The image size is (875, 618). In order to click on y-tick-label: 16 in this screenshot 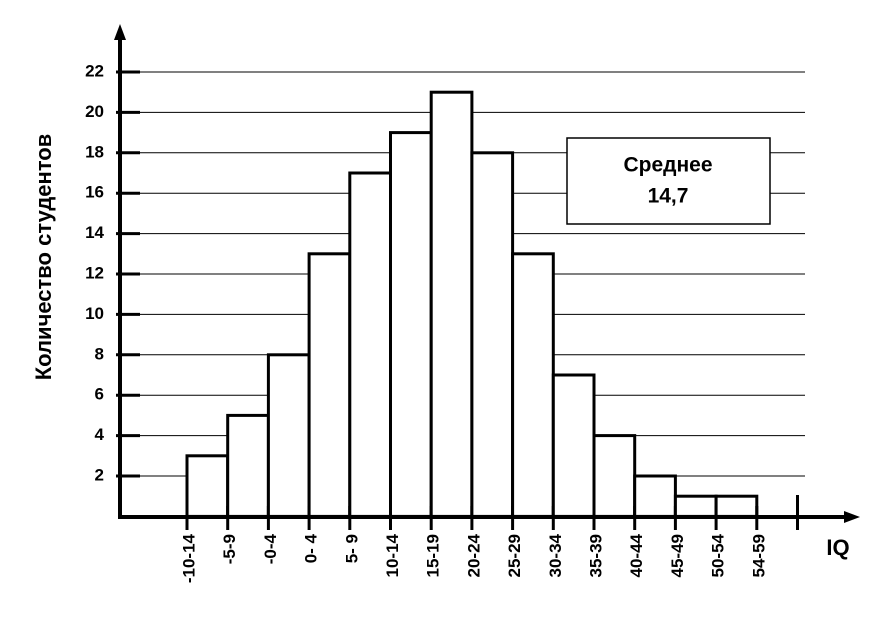, I will do `click(94, 192)`.